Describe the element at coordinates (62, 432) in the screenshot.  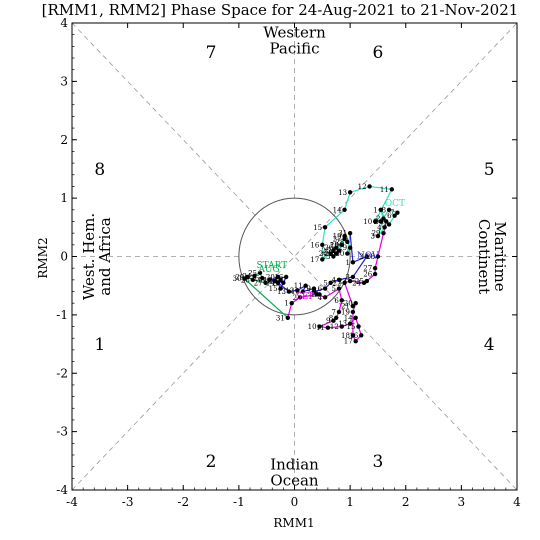
I see `y-tick-label: -3` at that location.